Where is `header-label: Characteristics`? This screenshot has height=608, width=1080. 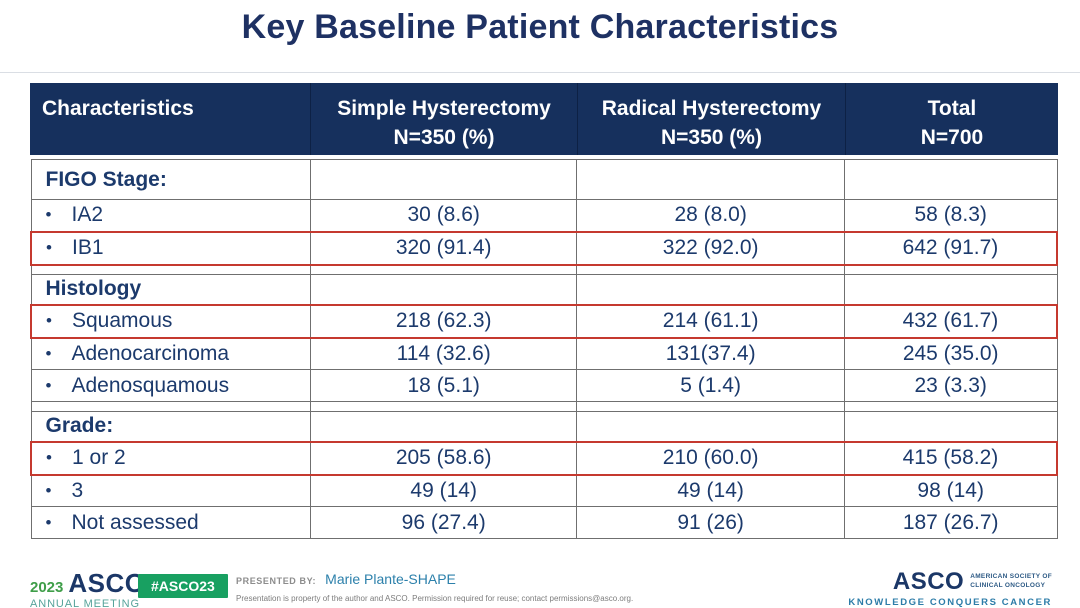
header-label: Characteristics is located at coordinates (118, 108).